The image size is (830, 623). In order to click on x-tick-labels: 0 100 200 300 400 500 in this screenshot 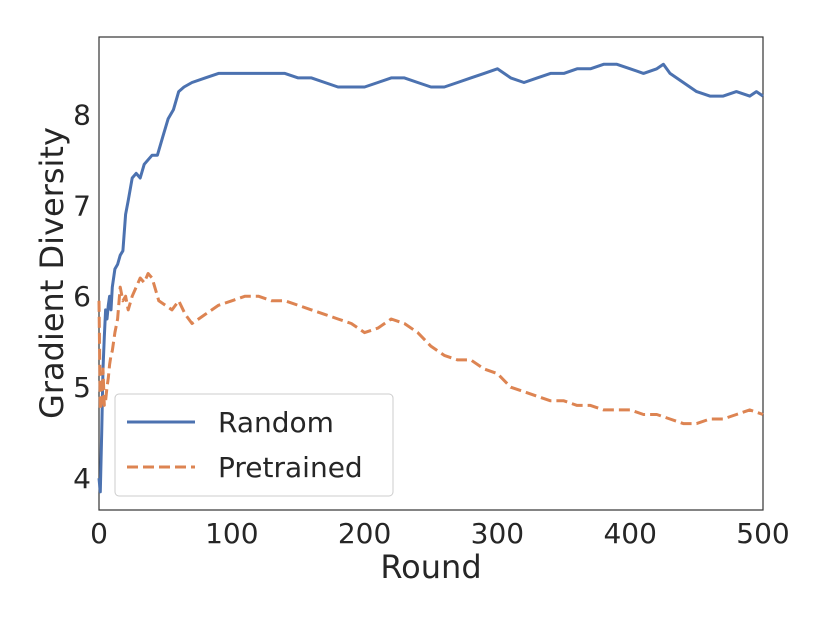, I will do `click(440, 533)`.